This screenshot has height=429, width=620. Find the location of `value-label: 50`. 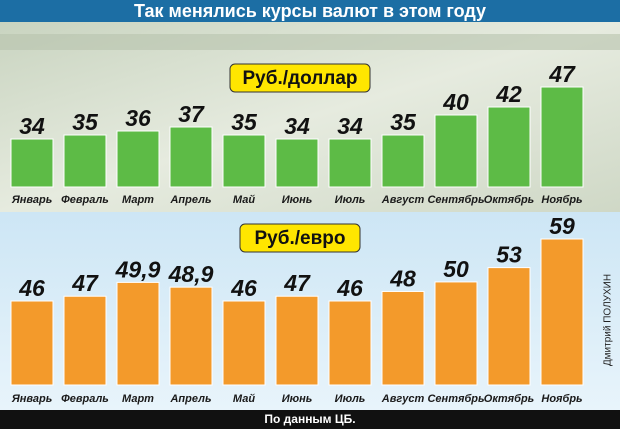

value-label: 50 is located at coordinates (456, 269).